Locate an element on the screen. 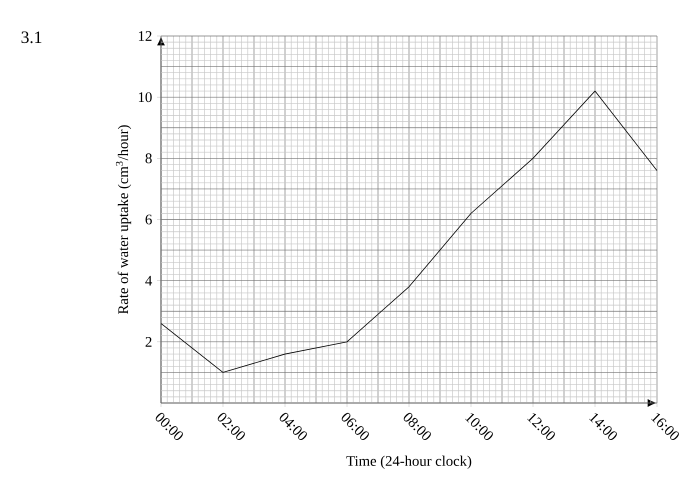 The image size is (693, 490). y-tick-label: 2 is located at coordinates (149, 341).